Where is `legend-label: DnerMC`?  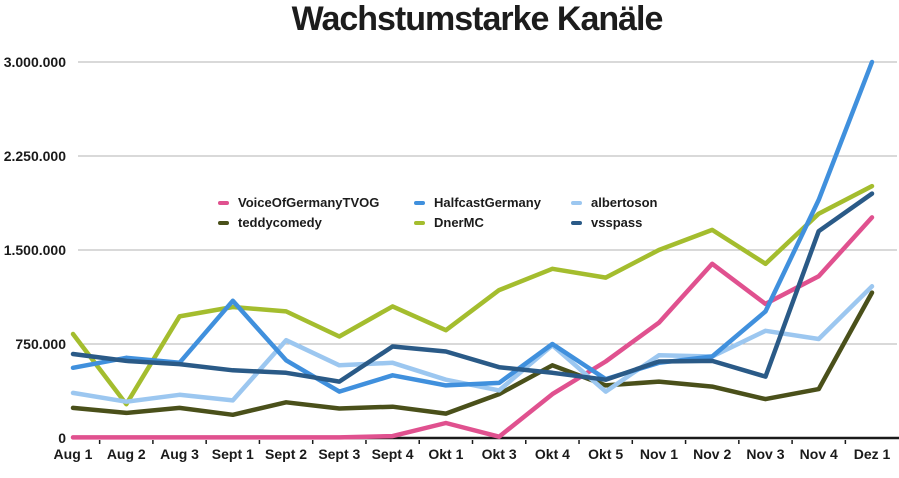 legend-label: DnerMC is located at coordinates (459, 222).